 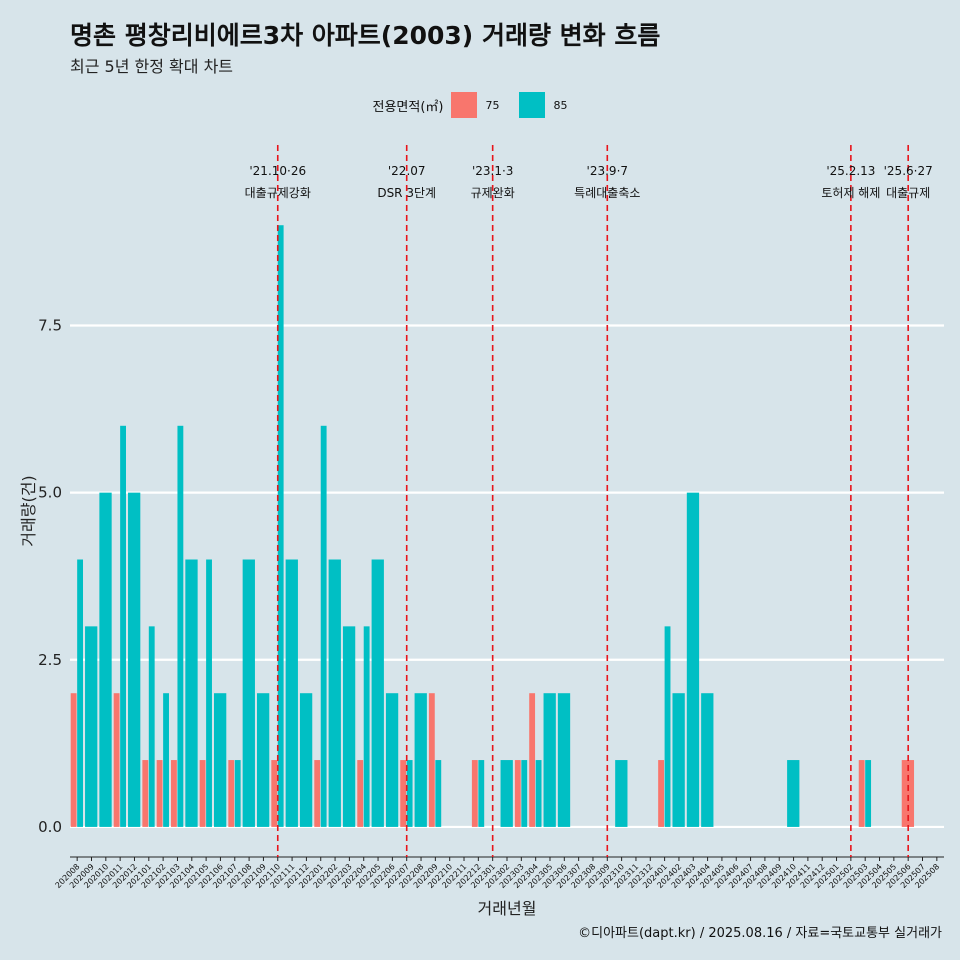 What do you see at coordinates (480, 105) in the screenshot?
I see `legend: 전용면적(㎡) 75 85` at bounding box center [480, 105].